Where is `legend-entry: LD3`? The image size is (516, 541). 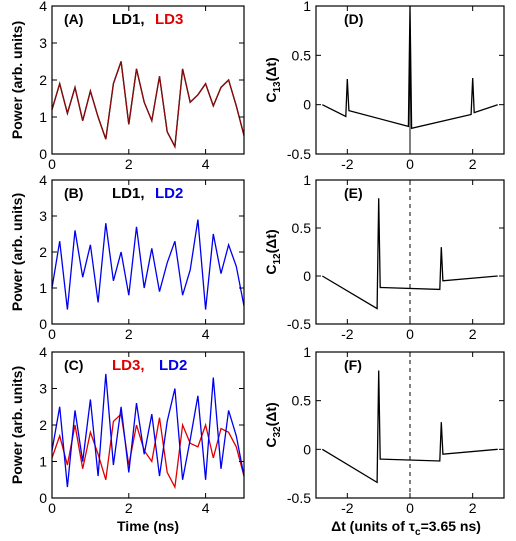
legend-entry: LD3 is located at coordinates (169, 19).